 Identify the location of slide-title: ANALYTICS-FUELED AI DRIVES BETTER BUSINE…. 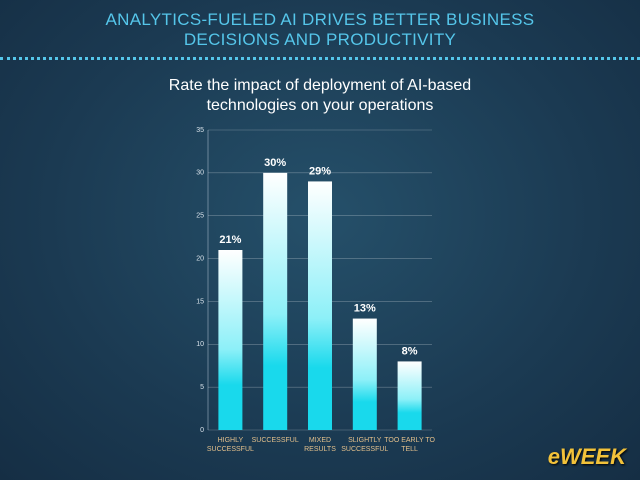
(320, 29).